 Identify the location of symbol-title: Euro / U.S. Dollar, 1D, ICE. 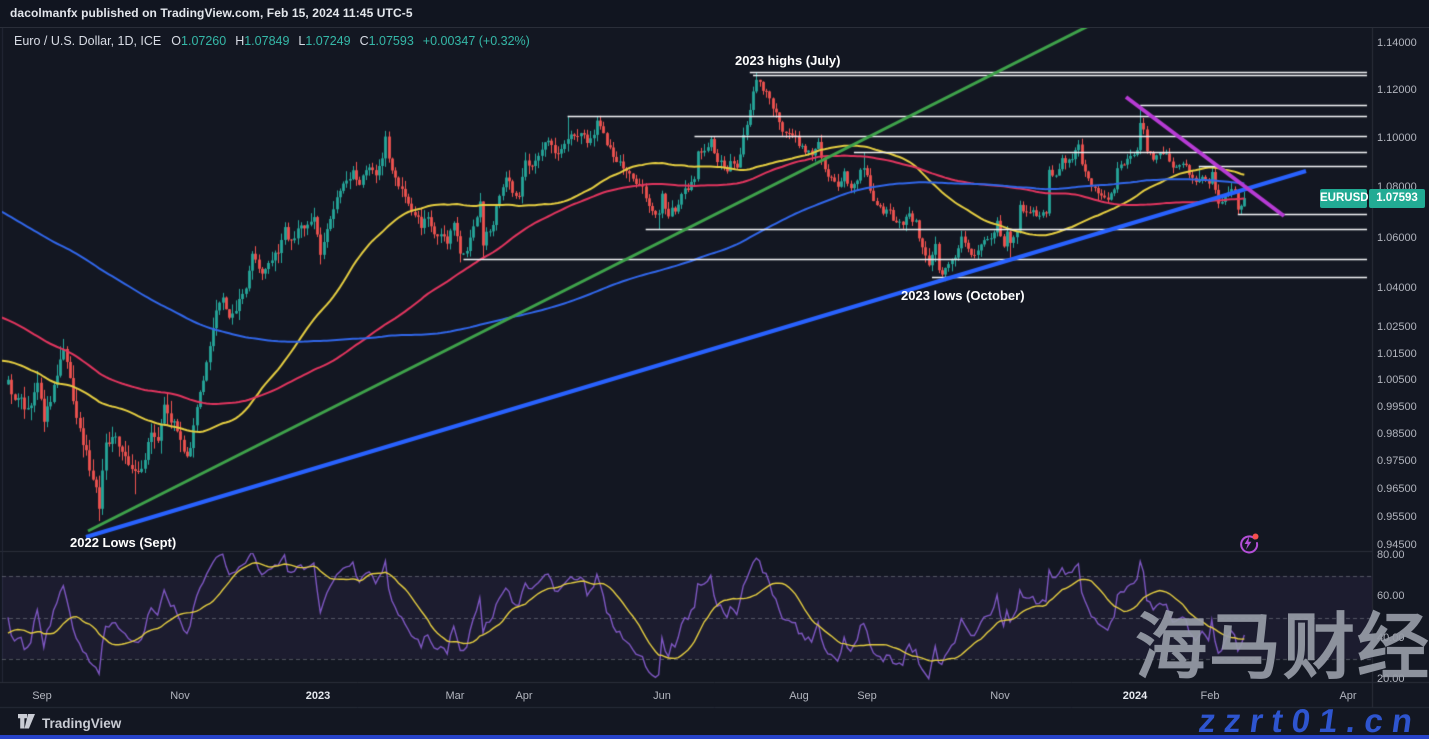
(88, 41).